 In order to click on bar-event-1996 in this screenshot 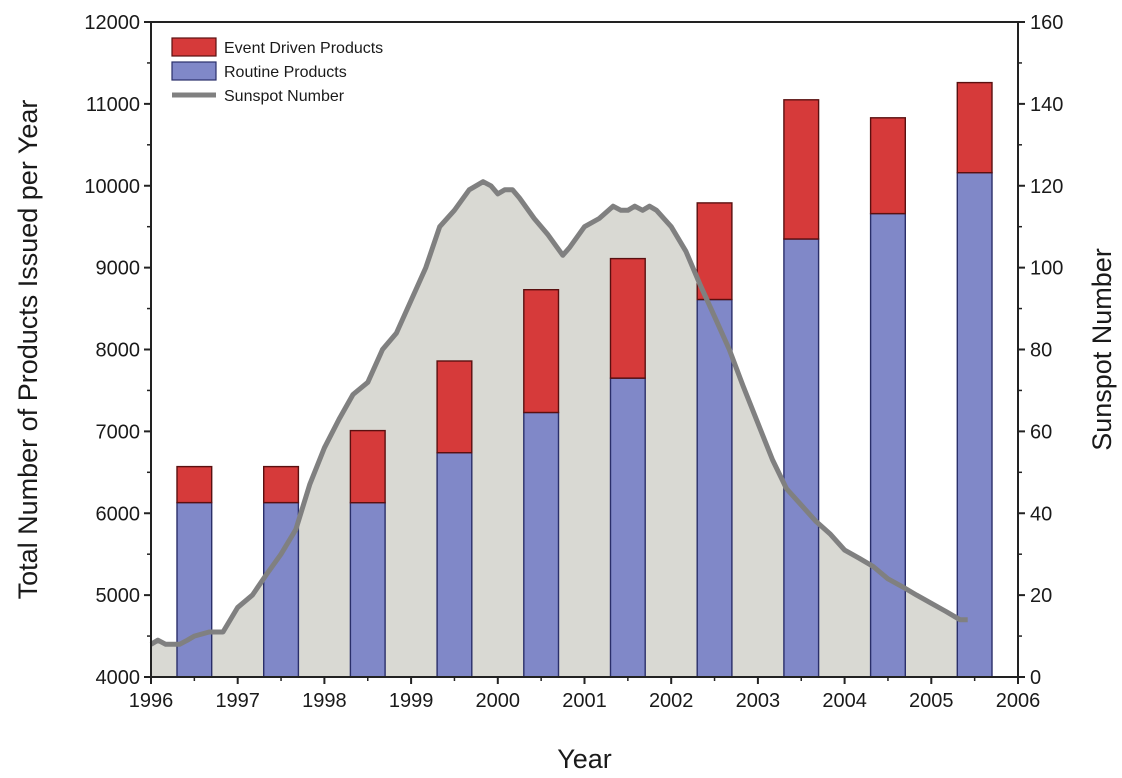, I will do `click(194, 484)`.